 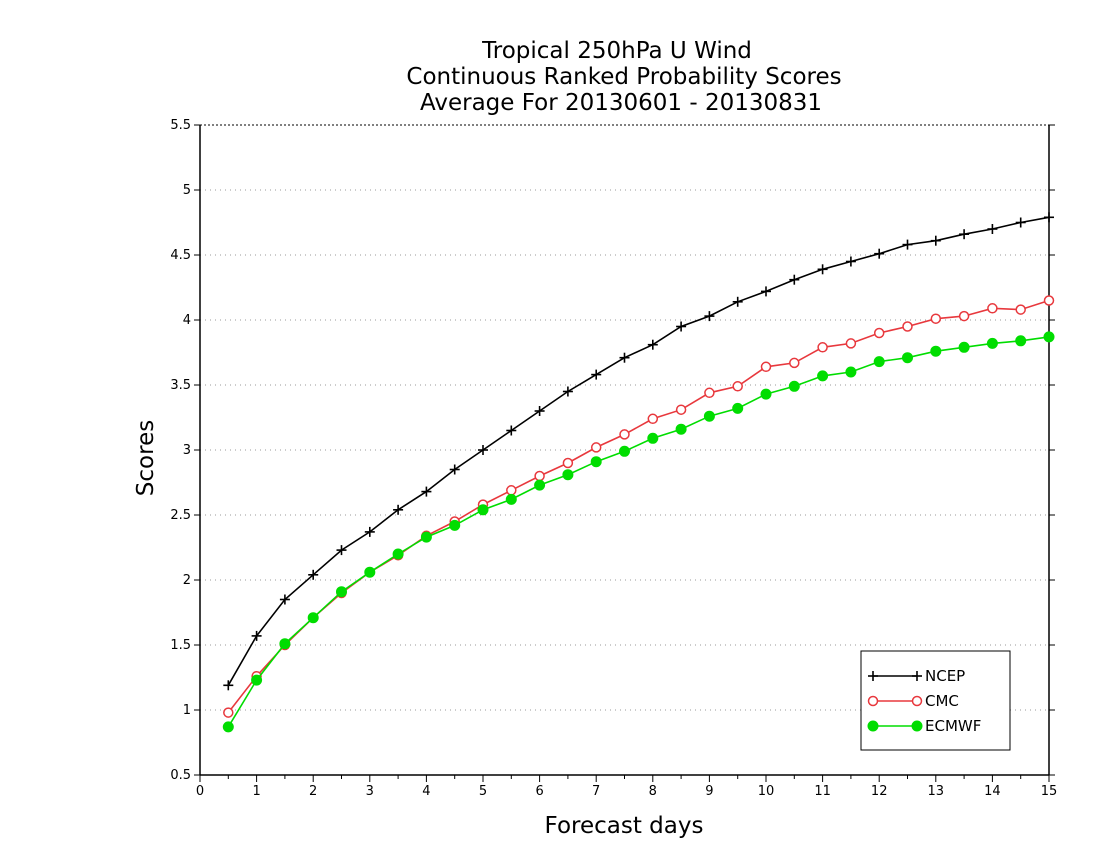 What do you see at coordinates (180, 775) in the screenshot?
I see `y-tick-label: 0.5` at bounding box center [180, 775].